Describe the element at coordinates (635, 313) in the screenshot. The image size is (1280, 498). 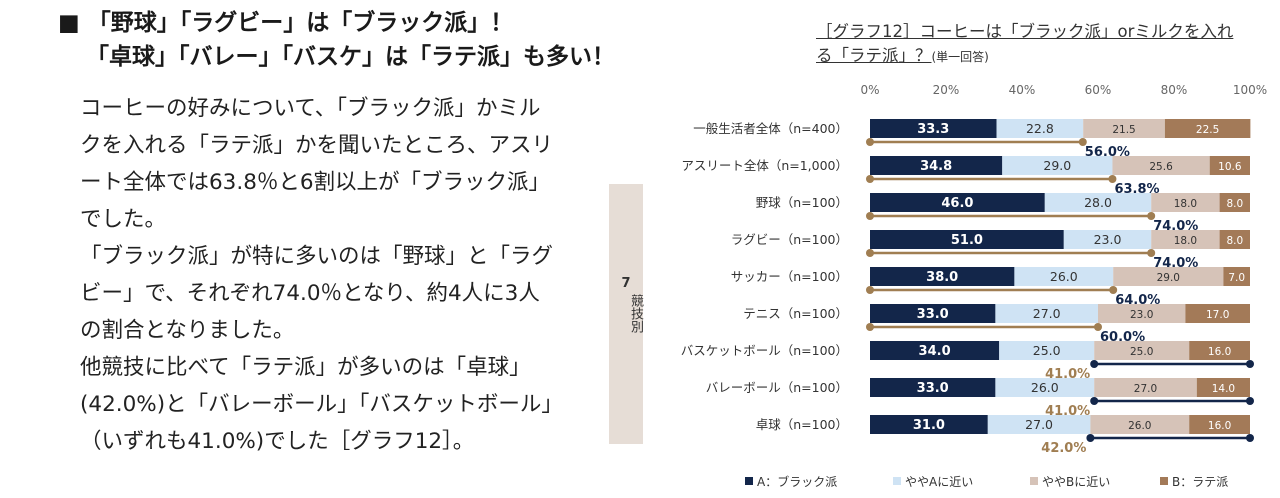
I see `side-tab-label: 競技別` at that location.